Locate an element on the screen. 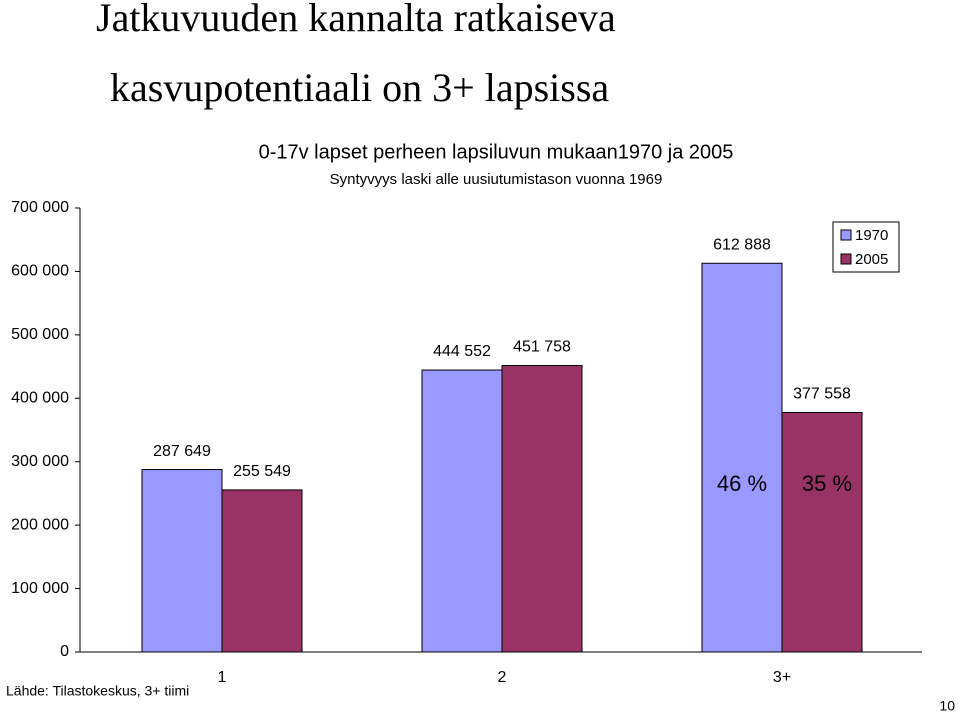 The height and width of the screenshot is (717, 960). page-number: 10 is located at coordinates (947, 706).